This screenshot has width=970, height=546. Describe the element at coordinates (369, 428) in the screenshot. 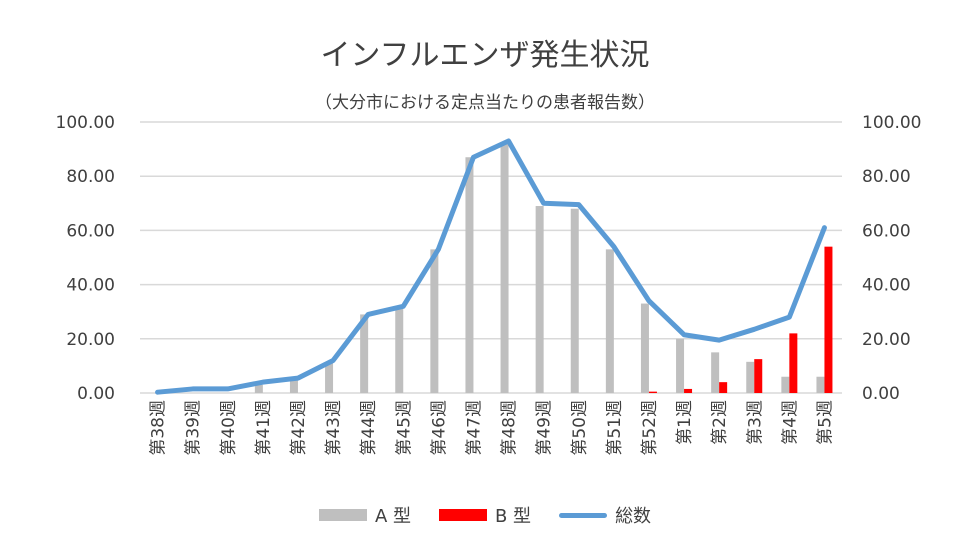

I see `x-tick-label: 第44週` at that location.